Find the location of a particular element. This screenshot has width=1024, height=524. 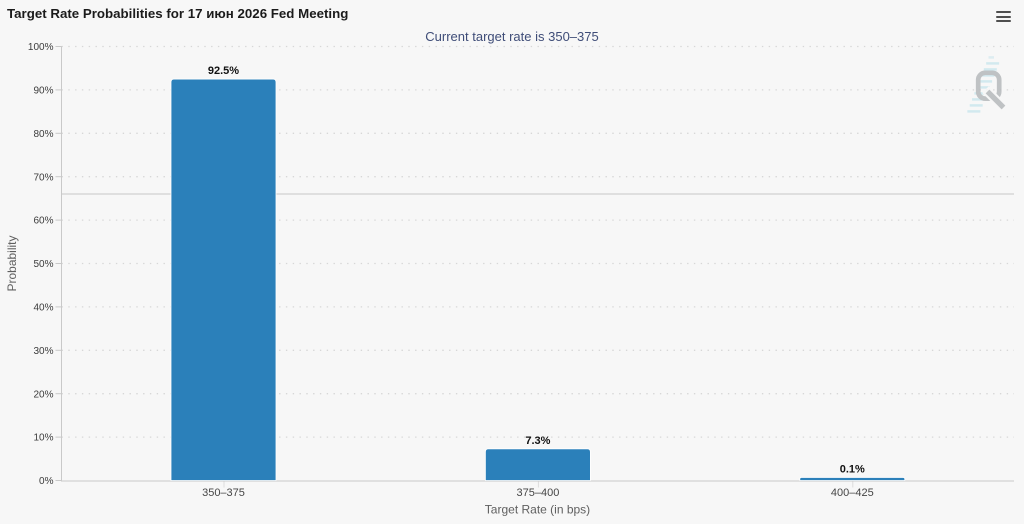

chart-subtitle: Current target rate is 350–375 is located at coordinates (512, 36).